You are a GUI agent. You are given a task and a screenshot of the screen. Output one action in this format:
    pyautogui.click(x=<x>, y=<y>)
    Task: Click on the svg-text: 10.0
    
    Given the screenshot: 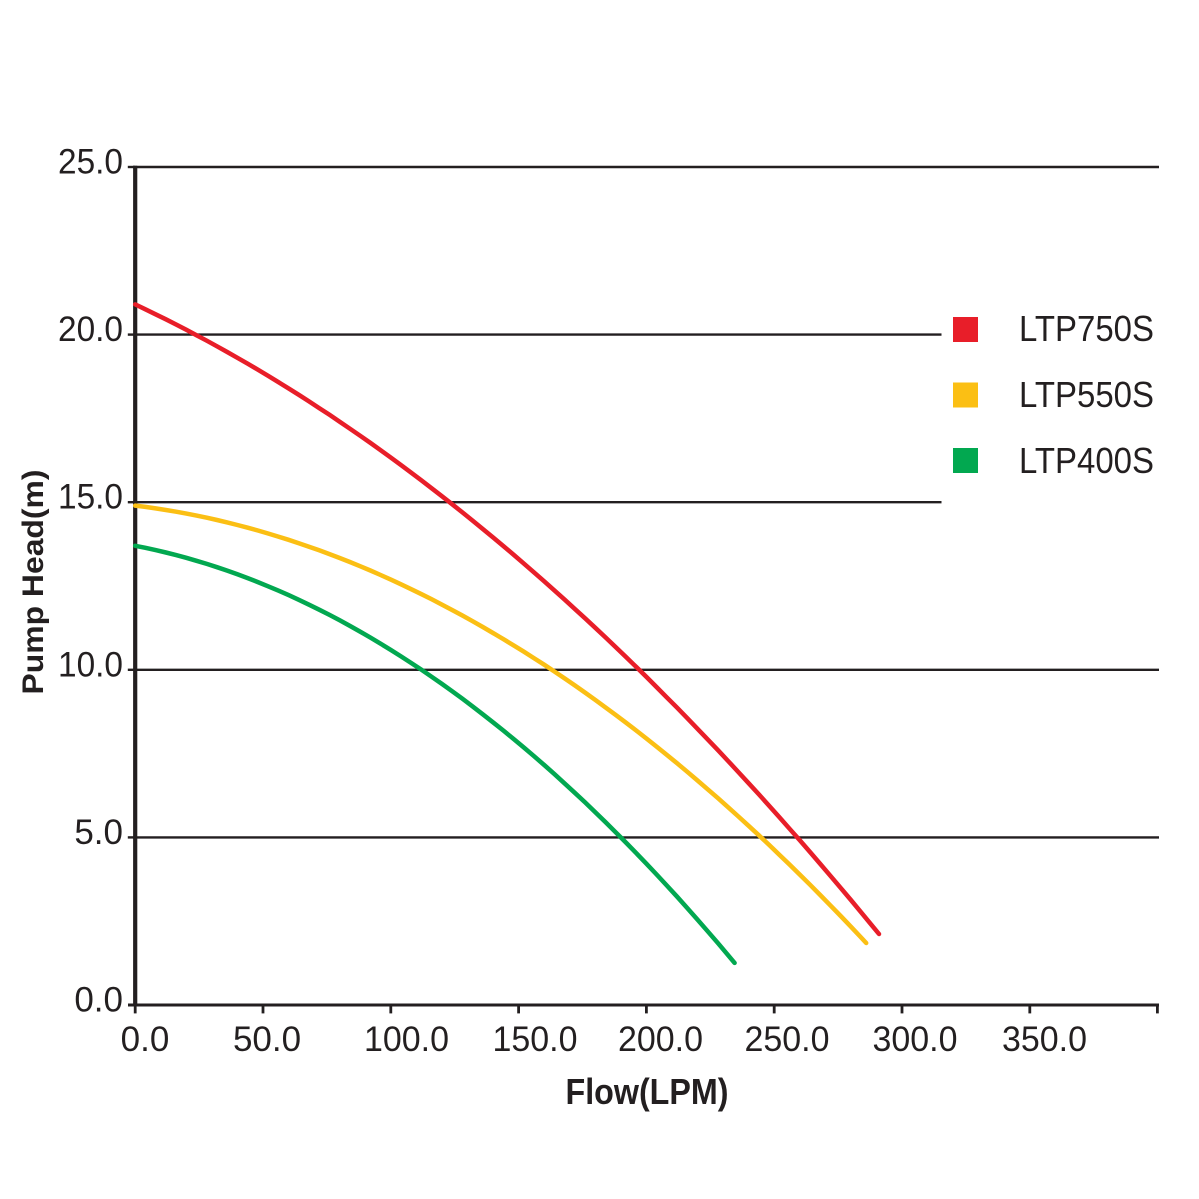 What is the action you would take?
    pyautogui.click(x=90, y=664)
    